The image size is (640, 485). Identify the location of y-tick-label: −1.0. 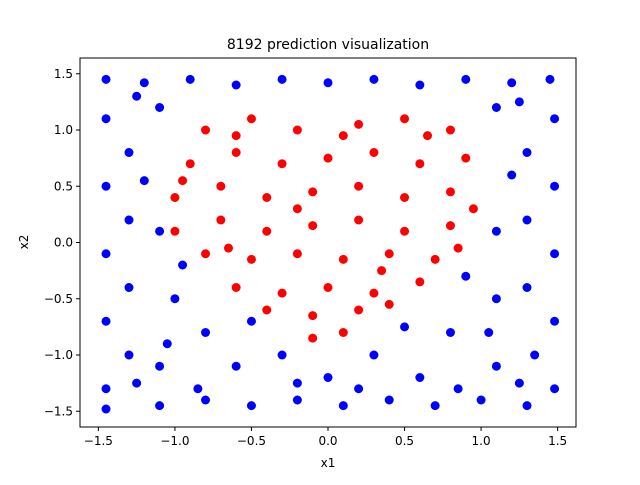
(58, 355).